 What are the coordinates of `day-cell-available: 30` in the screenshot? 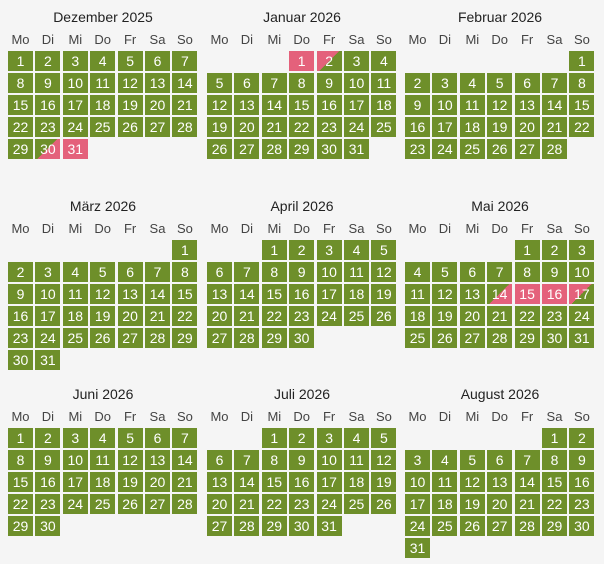 It's located at (302, 338).